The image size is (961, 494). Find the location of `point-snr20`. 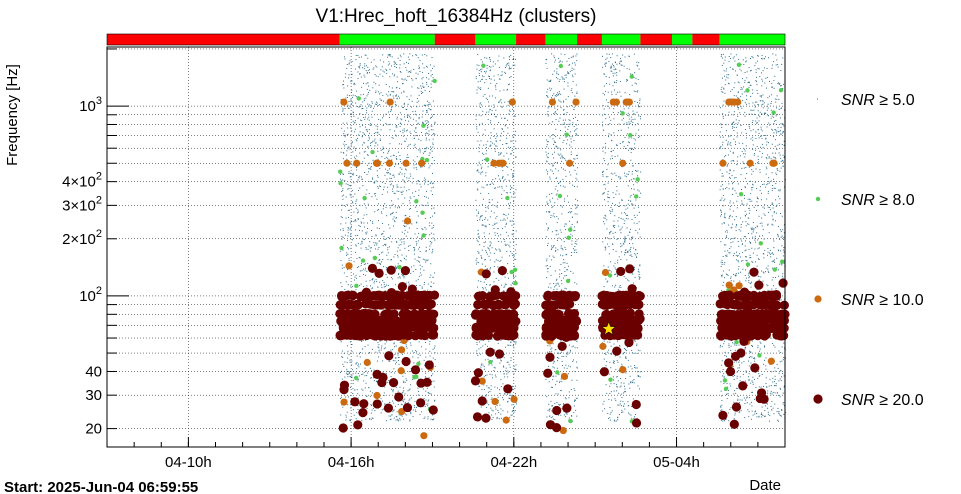

point-snr20 is located at coordinates (391, 292).